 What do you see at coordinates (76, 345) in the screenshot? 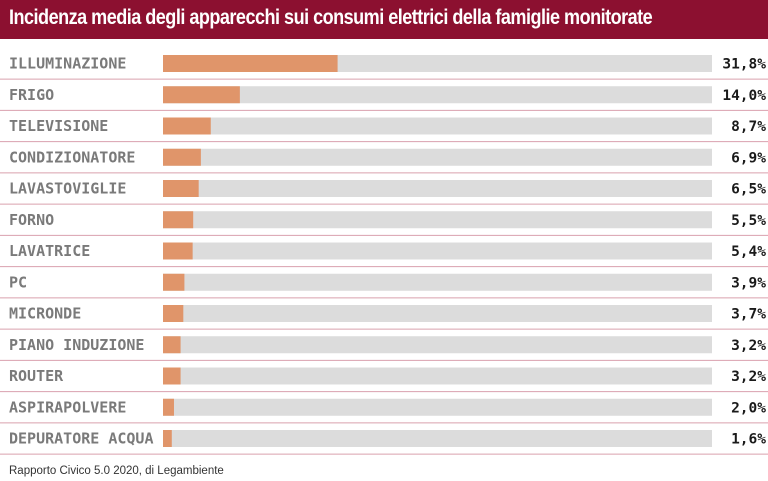
I see `category-label: PIANO INDUZIONE` at bounding box center [76, 345].